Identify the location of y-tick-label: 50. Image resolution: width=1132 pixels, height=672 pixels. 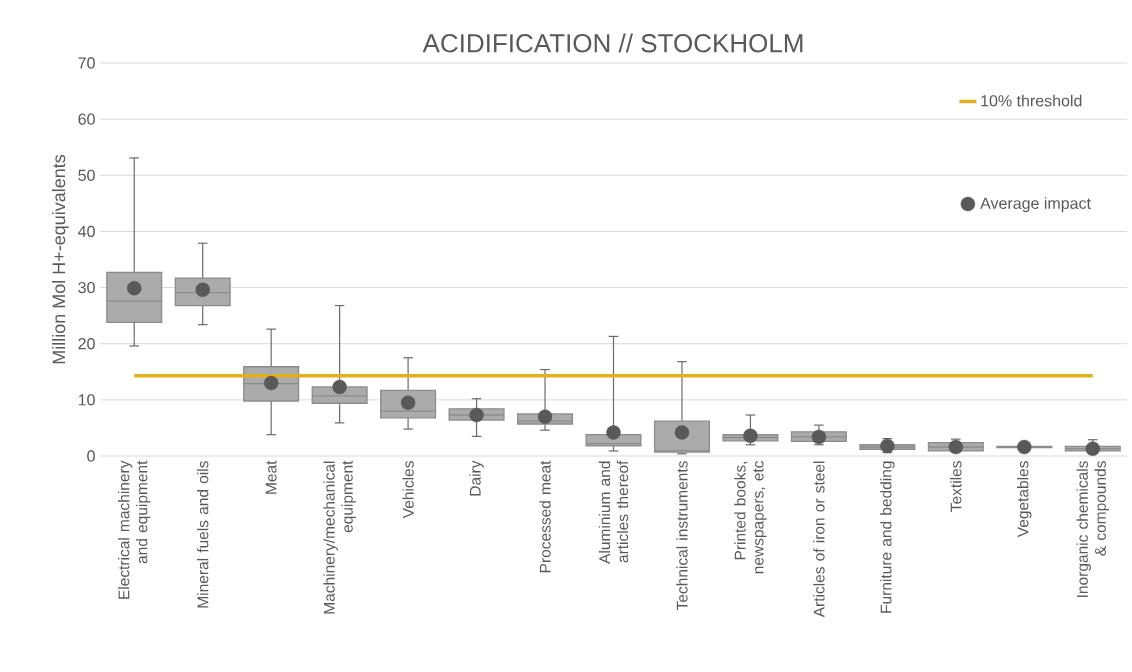
(86, 175).